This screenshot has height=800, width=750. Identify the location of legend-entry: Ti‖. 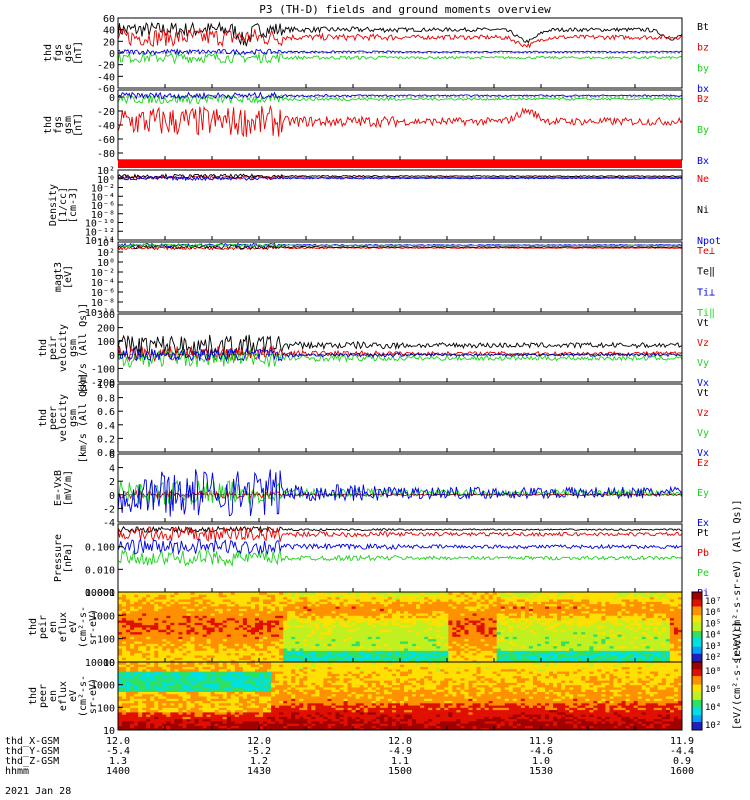
(706, 313).